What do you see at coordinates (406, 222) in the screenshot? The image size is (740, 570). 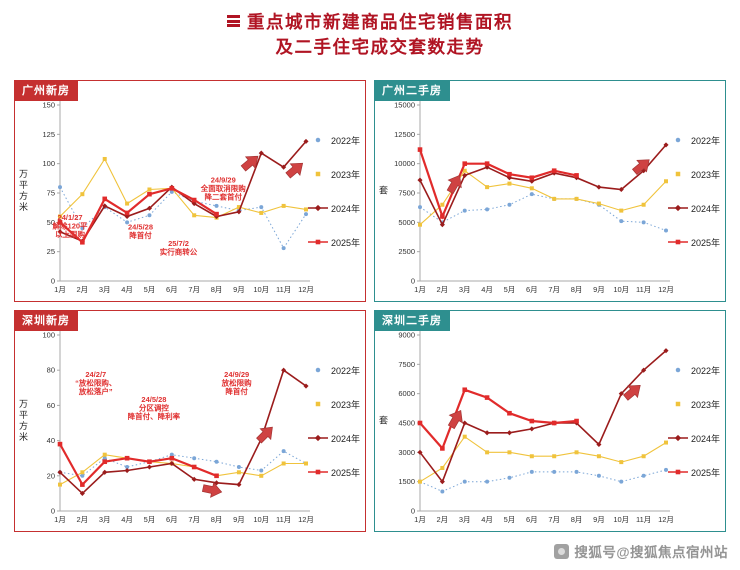 I see `svg-text: 5000` at bounding box center [406, 222].